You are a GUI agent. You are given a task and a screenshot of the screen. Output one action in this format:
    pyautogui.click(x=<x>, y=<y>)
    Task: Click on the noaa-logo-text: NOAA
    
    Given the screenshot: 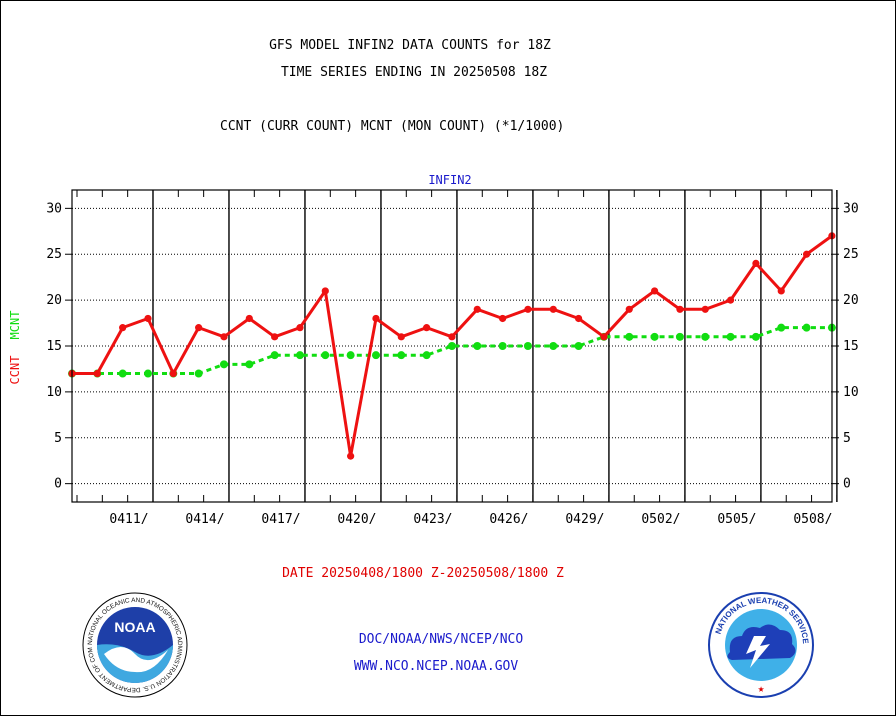 What is the action you would take?
    pyautogui.click(x=134, y=627)
    